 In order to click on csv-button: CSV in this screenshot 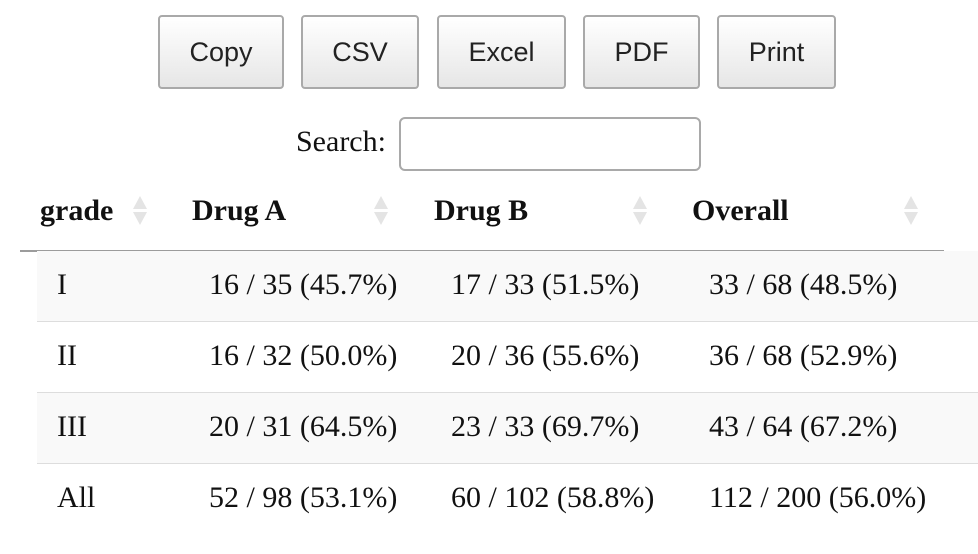, I will do `click(360, 52)`.